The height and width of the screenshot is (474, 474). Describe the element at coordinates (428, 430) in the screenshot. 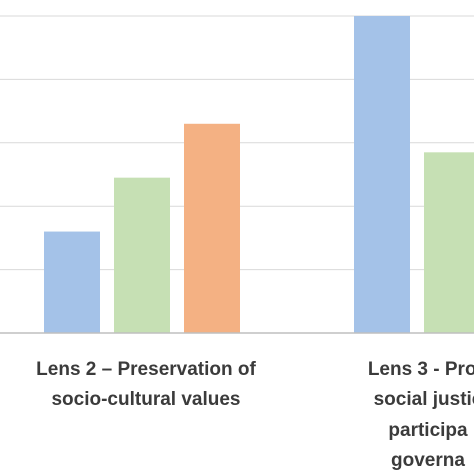

I see `category-label-line: participa` at that location.